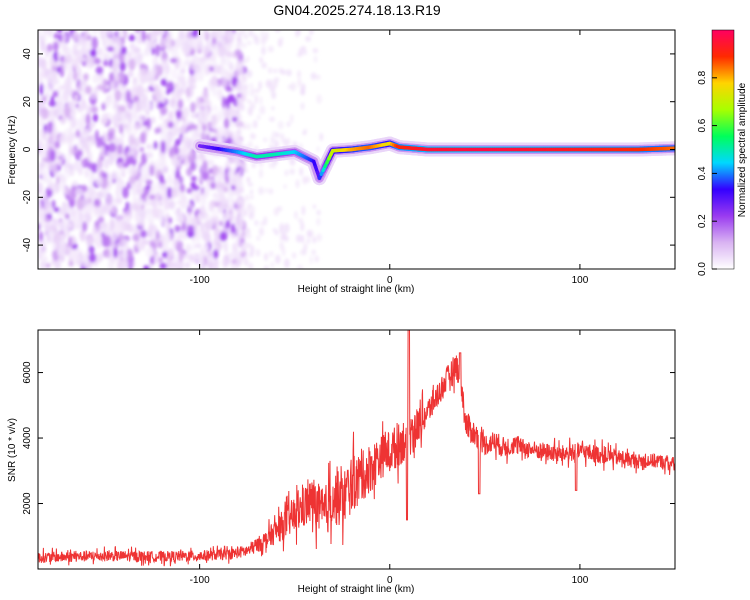 Image resolution: width=750 pixels, height=600 pixels. What do you see at coordinates (723, 149) in the screenshot?
I see `colorbar` at bounding box center [723, 149].